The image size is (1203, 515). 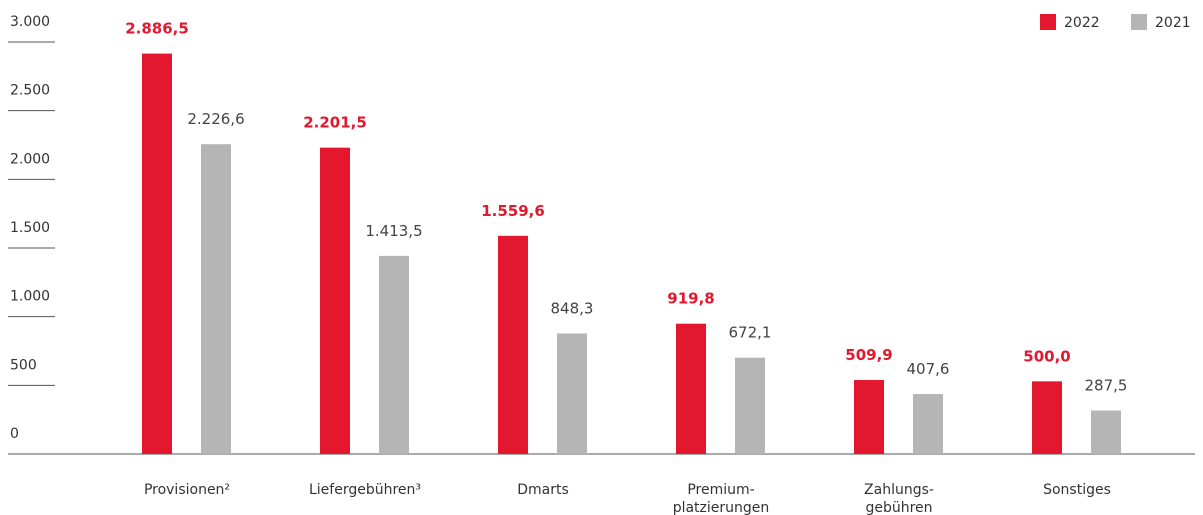 I want to click on x-tick-label: Zahlungs-, so click(x=899, y=490).